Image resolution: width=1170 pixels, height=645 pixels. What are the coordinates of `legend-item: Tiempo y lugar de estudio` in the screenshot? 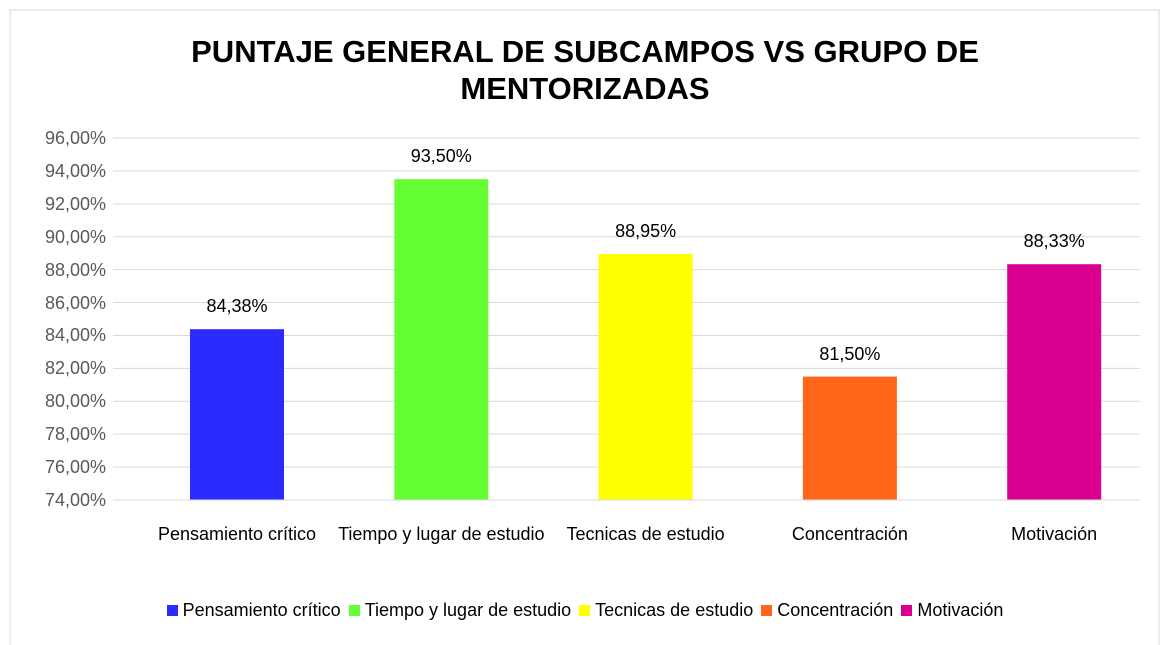 It's located at (460, 610).